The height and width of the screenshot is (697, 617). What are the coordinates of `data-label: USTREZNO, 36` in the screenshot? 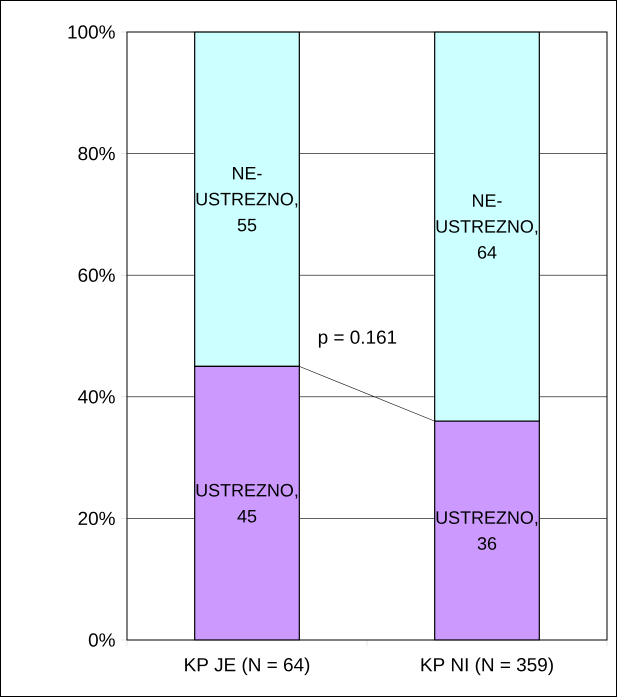 It's located at (487, 530).